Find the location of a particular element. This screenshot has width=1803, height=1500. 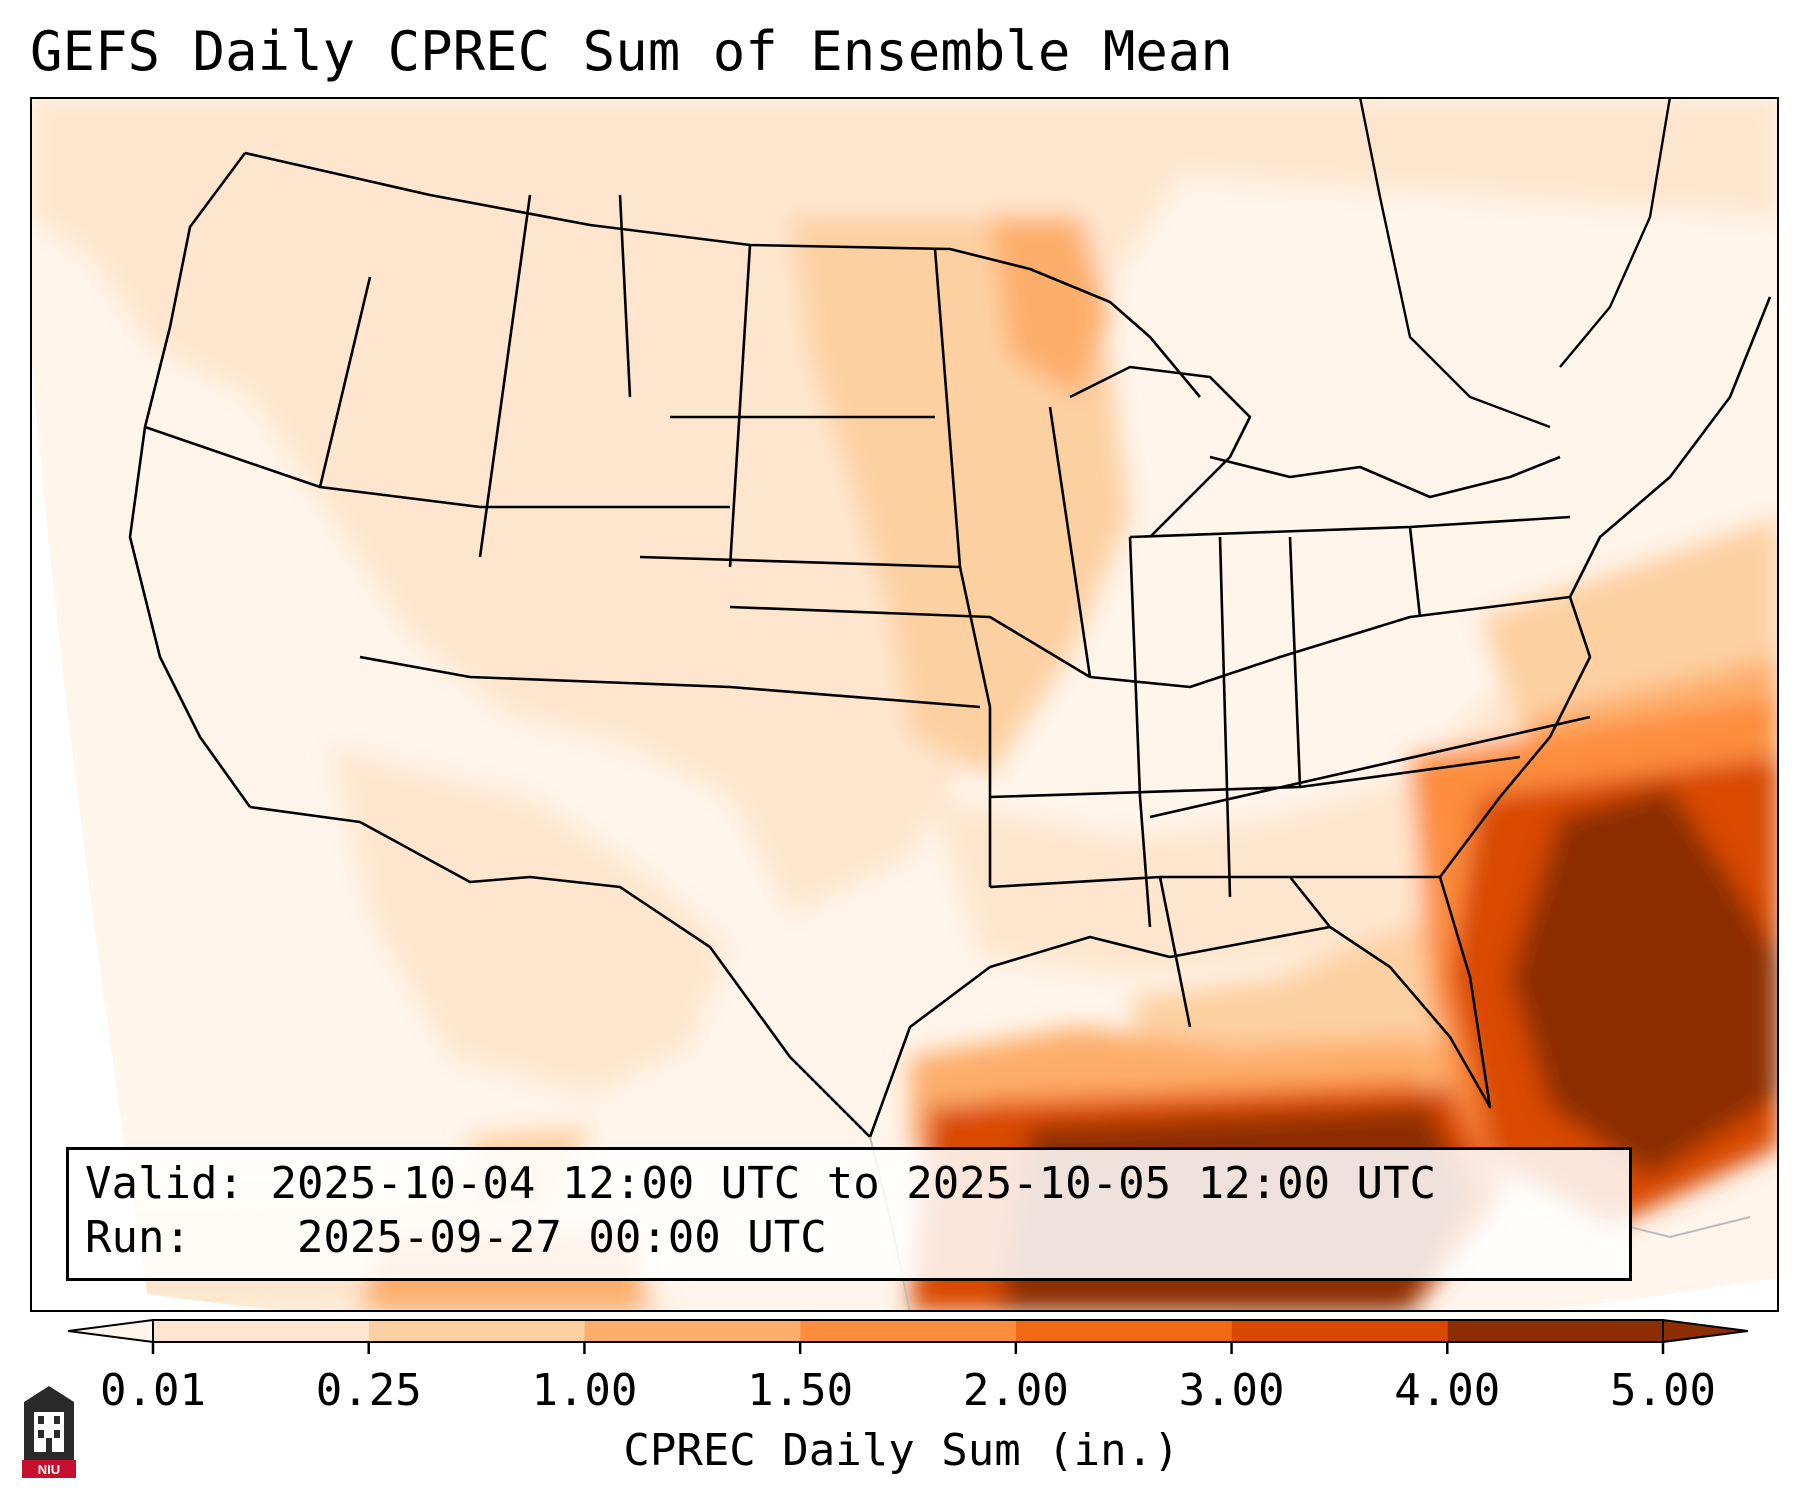

colorbar-label: CPREC Daily Sum (in.) is located at coordinates (901, 1450).